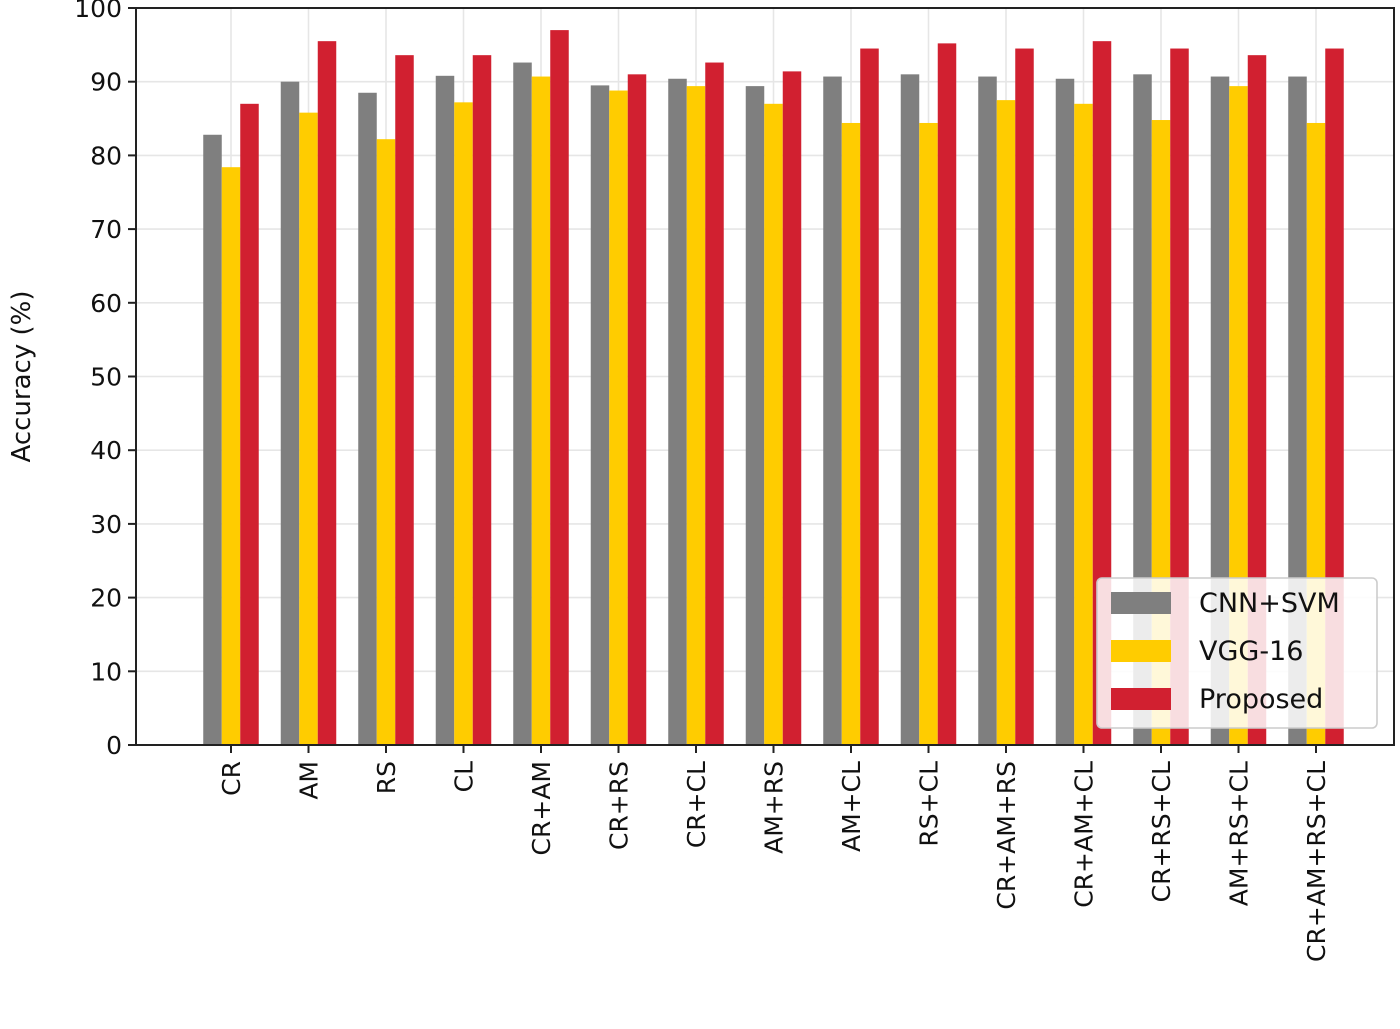  What do you see at coordinates (98, 11) in the screenshot?
I see `y-tick-label: 100` at bounding box center [98, 11].